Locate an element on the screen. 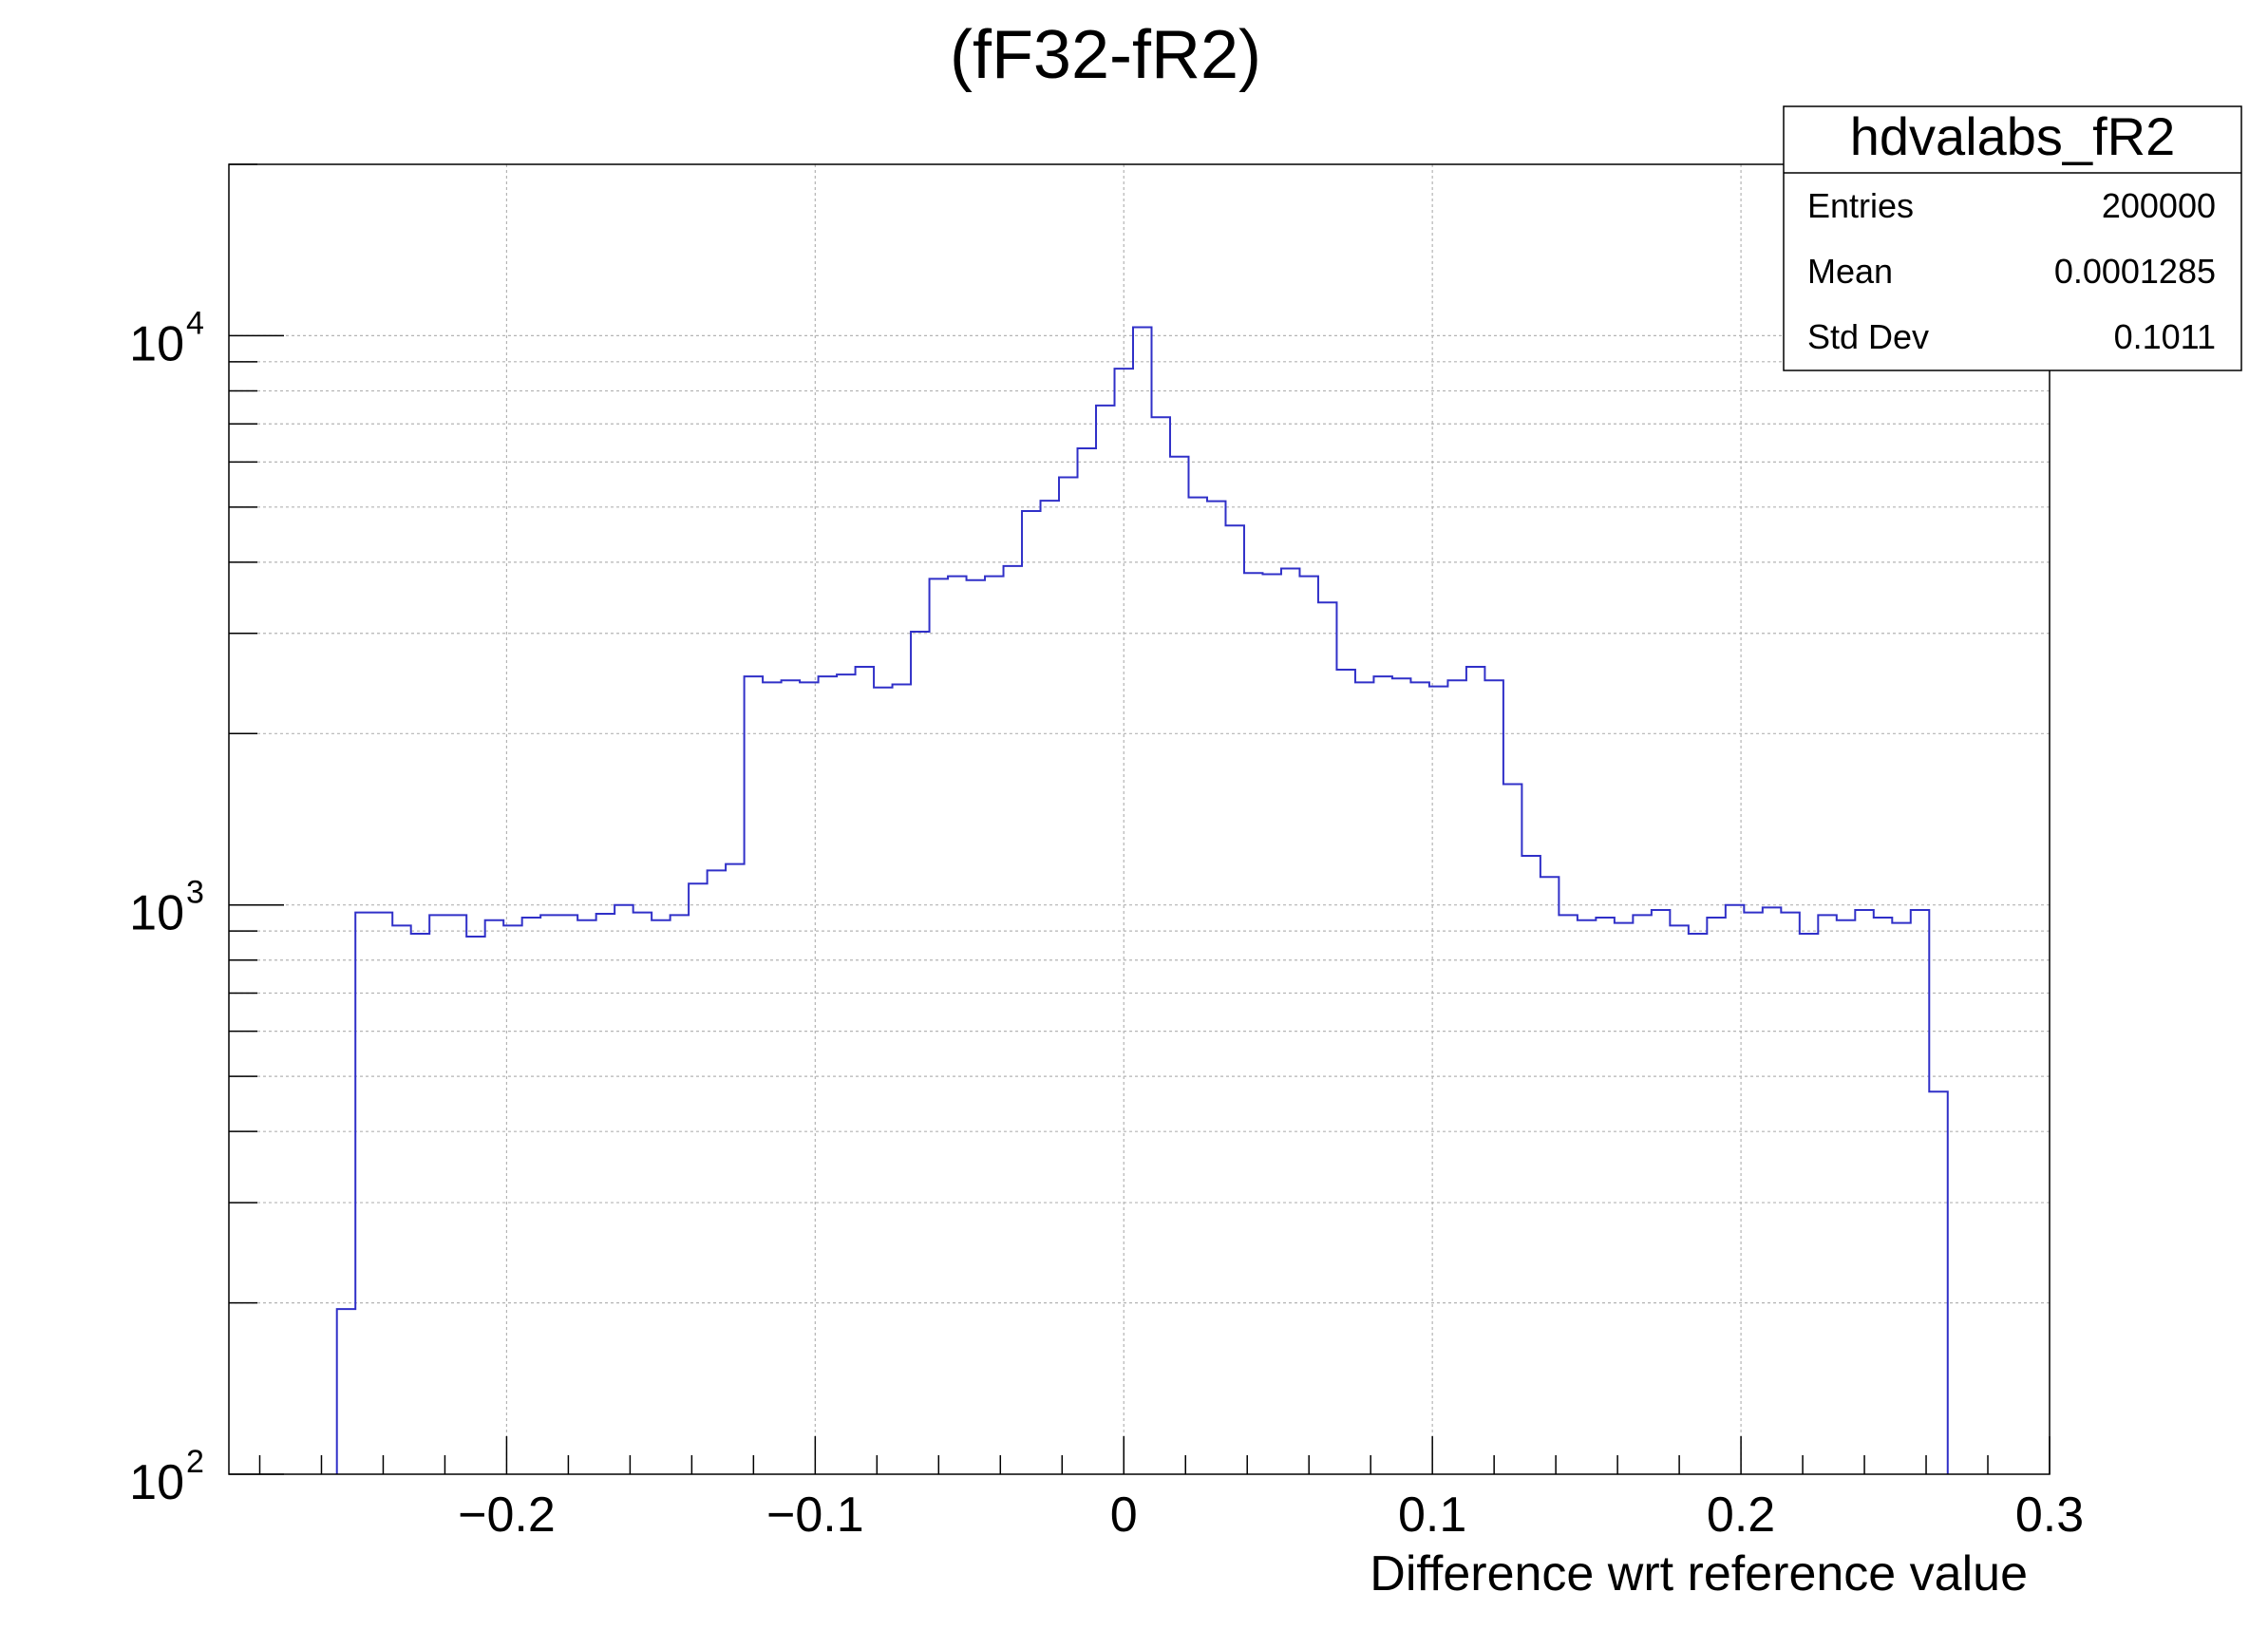 Image resolution: width=2268 pixels, height=1630 pixels. stats-entries-label: Entries is located at coordinates (1861, 205).